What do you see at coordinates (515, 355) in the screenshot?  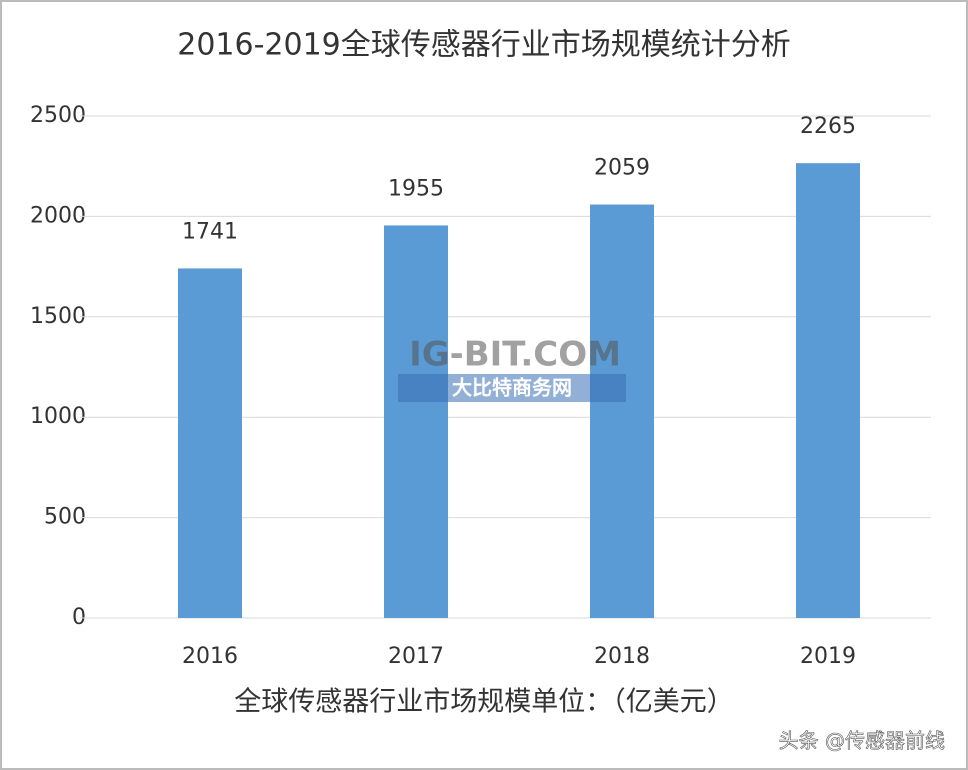 I see `watermark-site: IG-BIT.COM` at bounding box center [515, 355].